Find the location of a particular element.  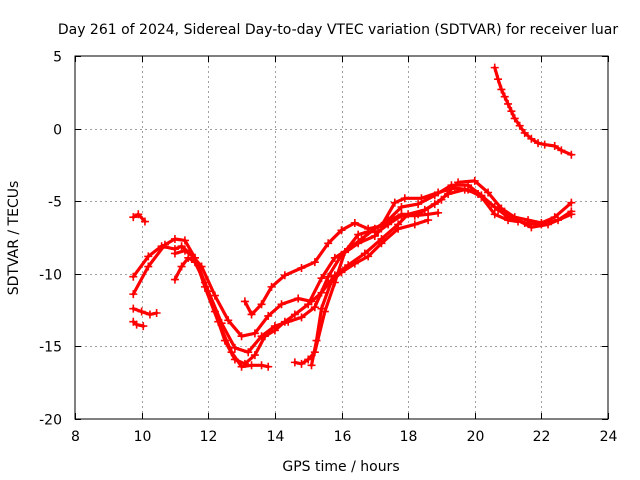

x-tick-label: 22 is located at coordinates (542, 437).